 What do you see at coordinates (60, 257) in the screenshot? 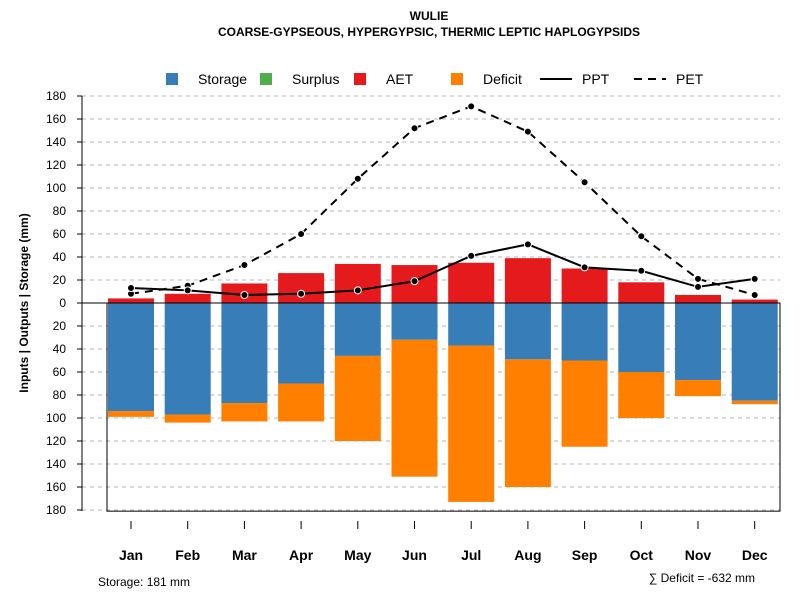
I see `y-tick-label: 40` at bounding box center [60, 257].